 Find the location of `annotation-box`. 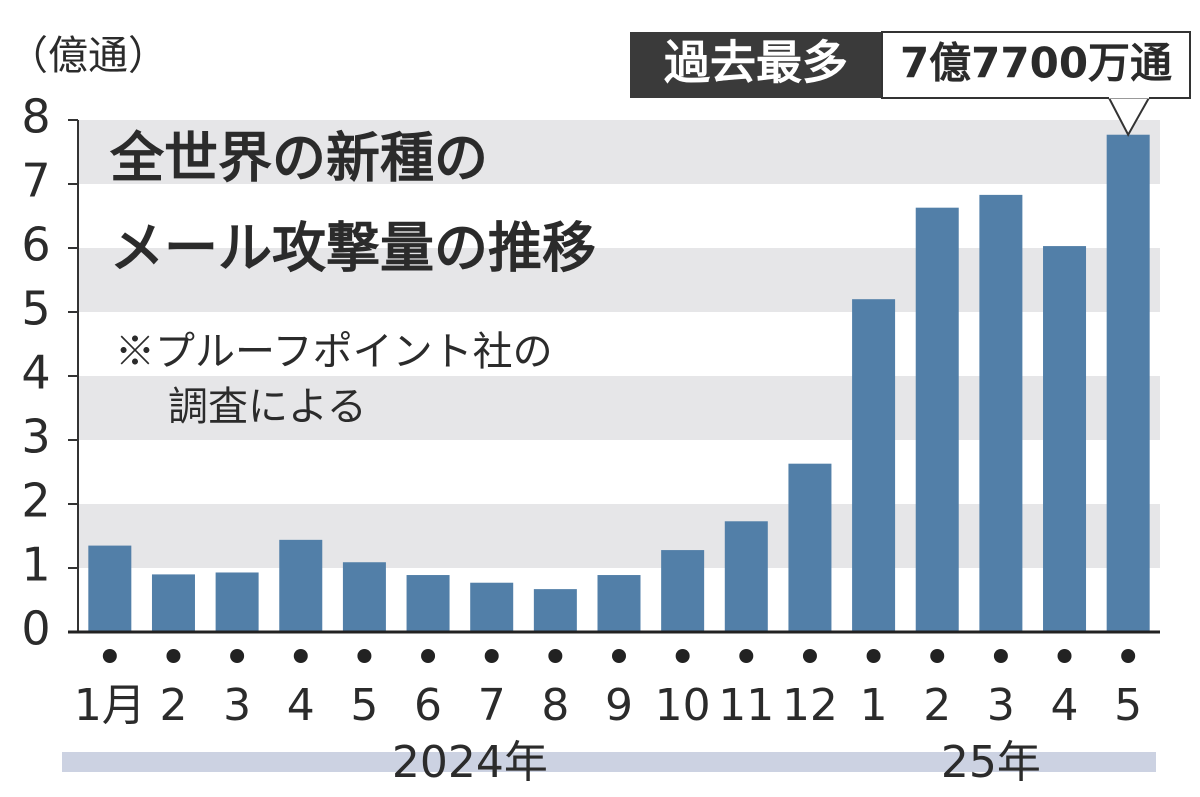

annotation-box is located at coordinates (756, 65).